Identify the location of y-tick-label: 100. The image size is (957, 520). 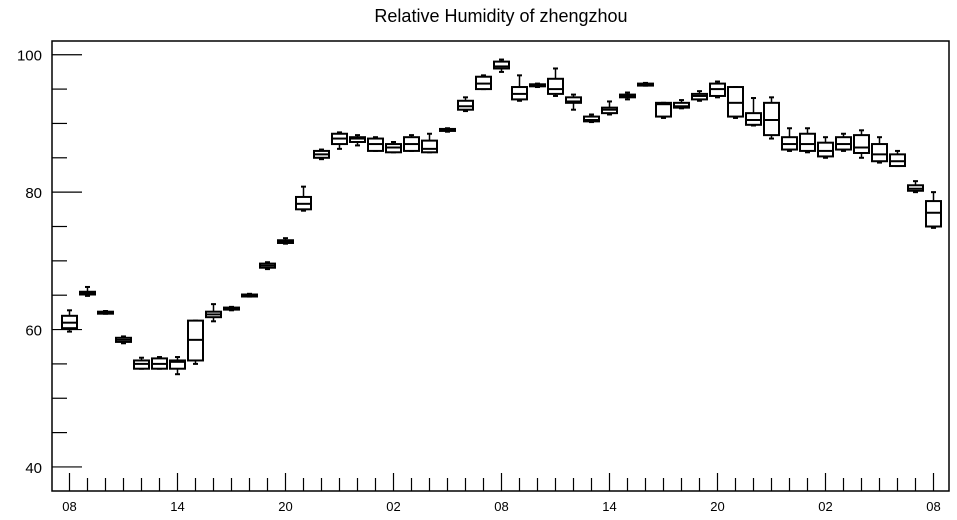
(29, 56).